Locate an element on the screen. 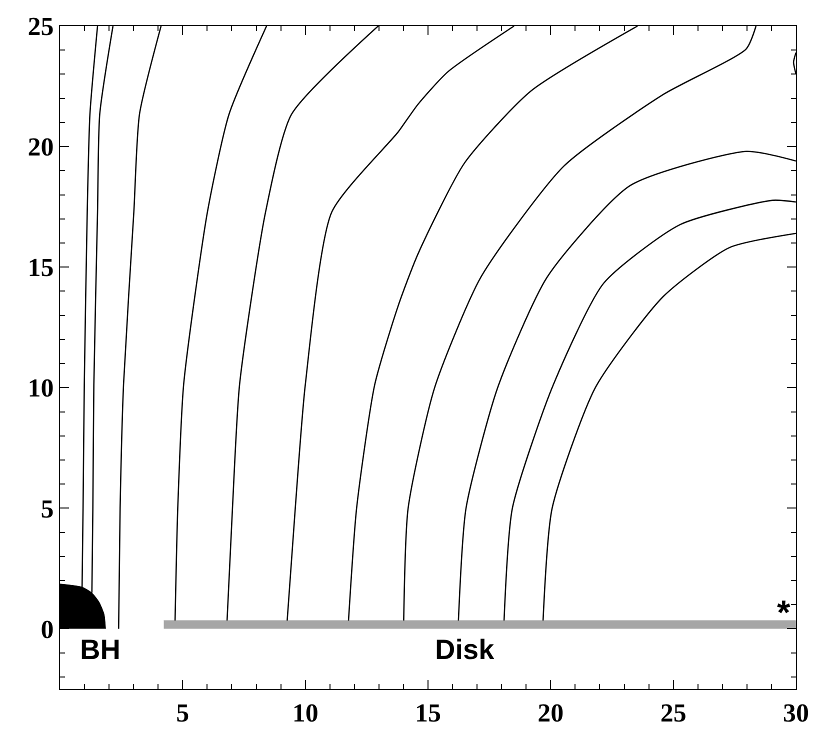  annotation: BH is located at coordinates (100, 649).